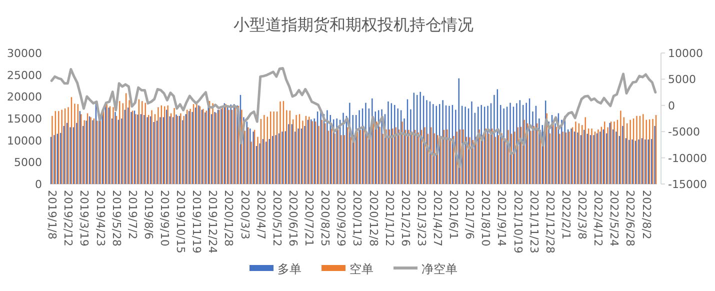 The image size is (715, 291). Describe the element at coordinates (614, 218) in the screenshot. I see `x-tick-label: 2022/5/24` at that location.